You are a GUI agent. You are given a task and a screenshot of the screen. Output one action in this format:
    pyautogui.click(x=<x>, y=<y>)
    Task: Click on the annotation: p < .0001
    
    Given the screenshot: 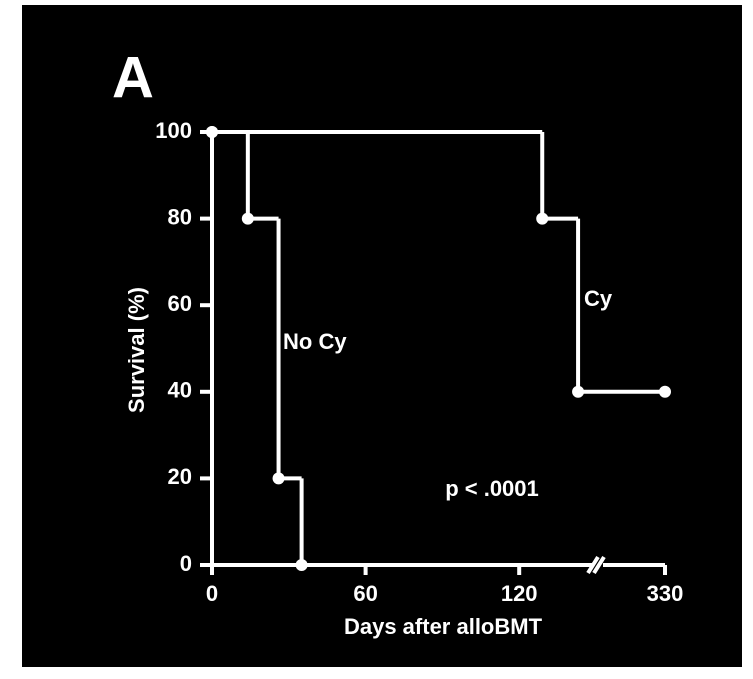 What is the action you would take?
    pyautogui.click(x=492, y=488)
    